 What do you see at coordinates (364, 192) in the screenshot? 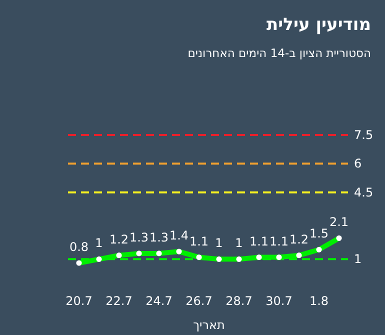
I see `ref-line-label: 4.5` at bounding box center [364, 192].